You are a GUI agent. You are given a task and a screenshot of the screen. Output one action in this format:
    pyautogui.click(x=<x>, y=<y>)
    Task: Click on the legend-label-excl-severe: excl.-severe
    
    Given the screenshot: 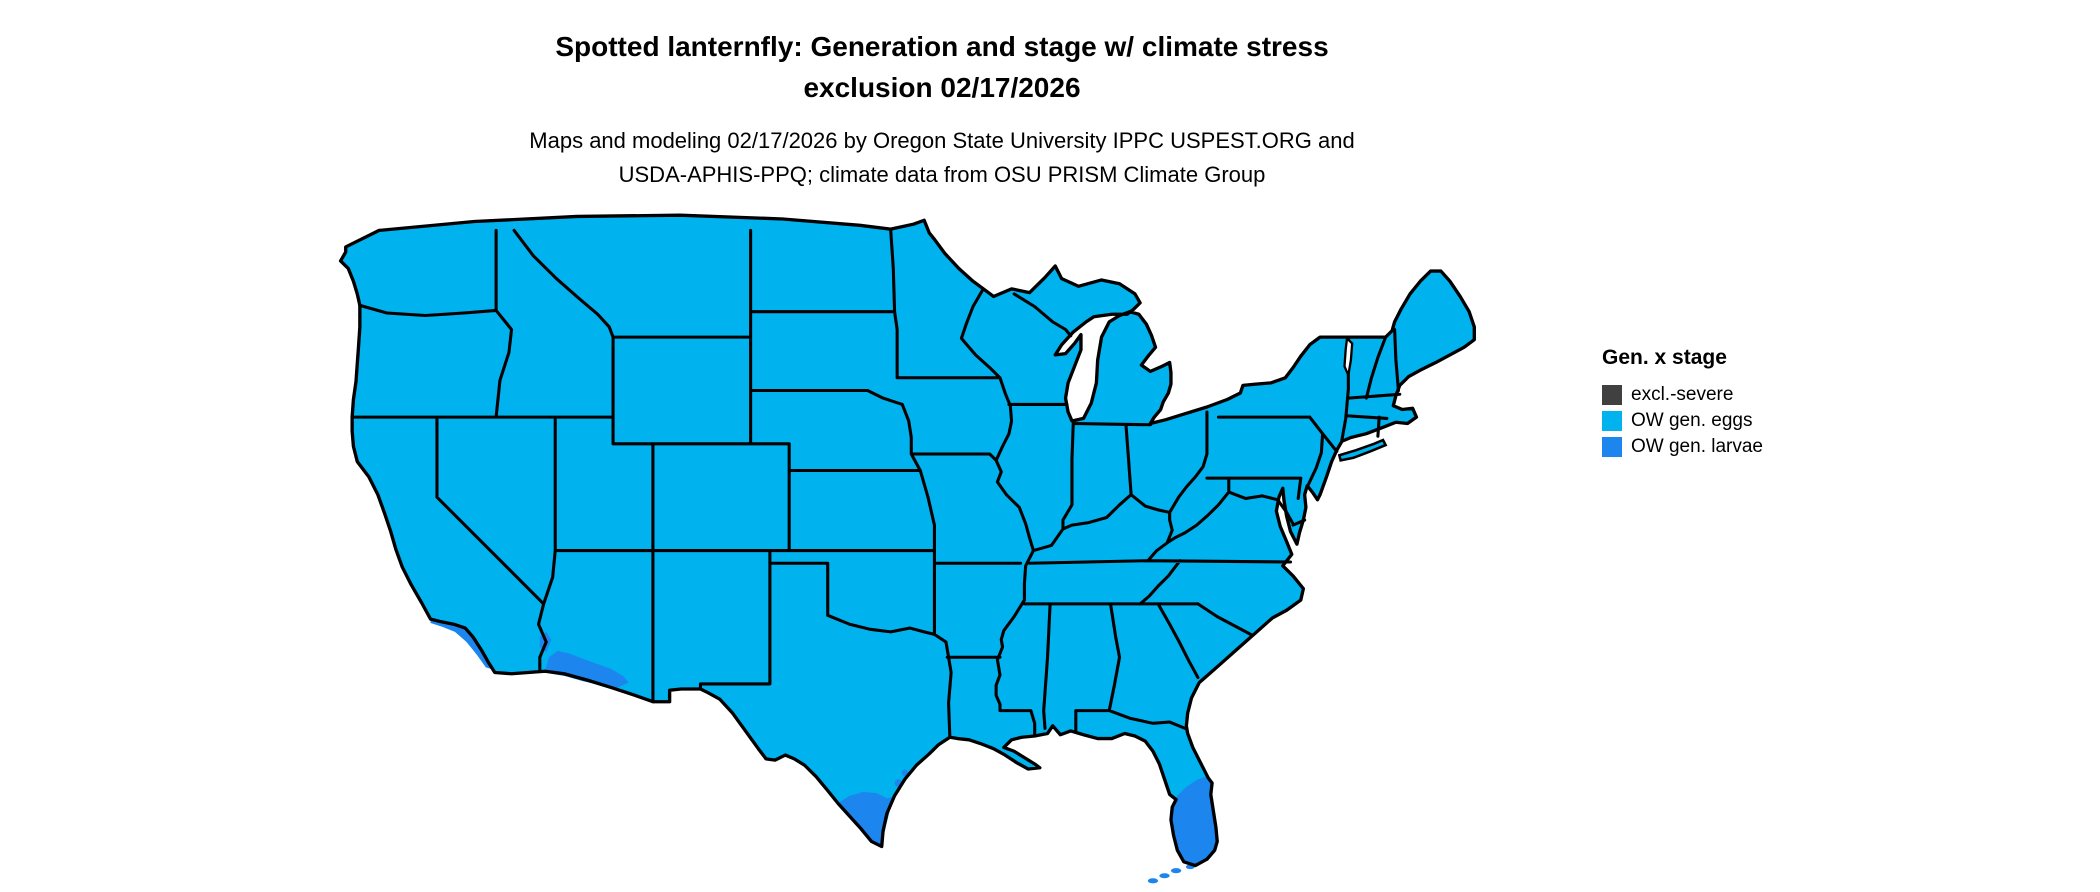 What is the action you would take?
    pyautogui.click(x=1682, y=394)
    